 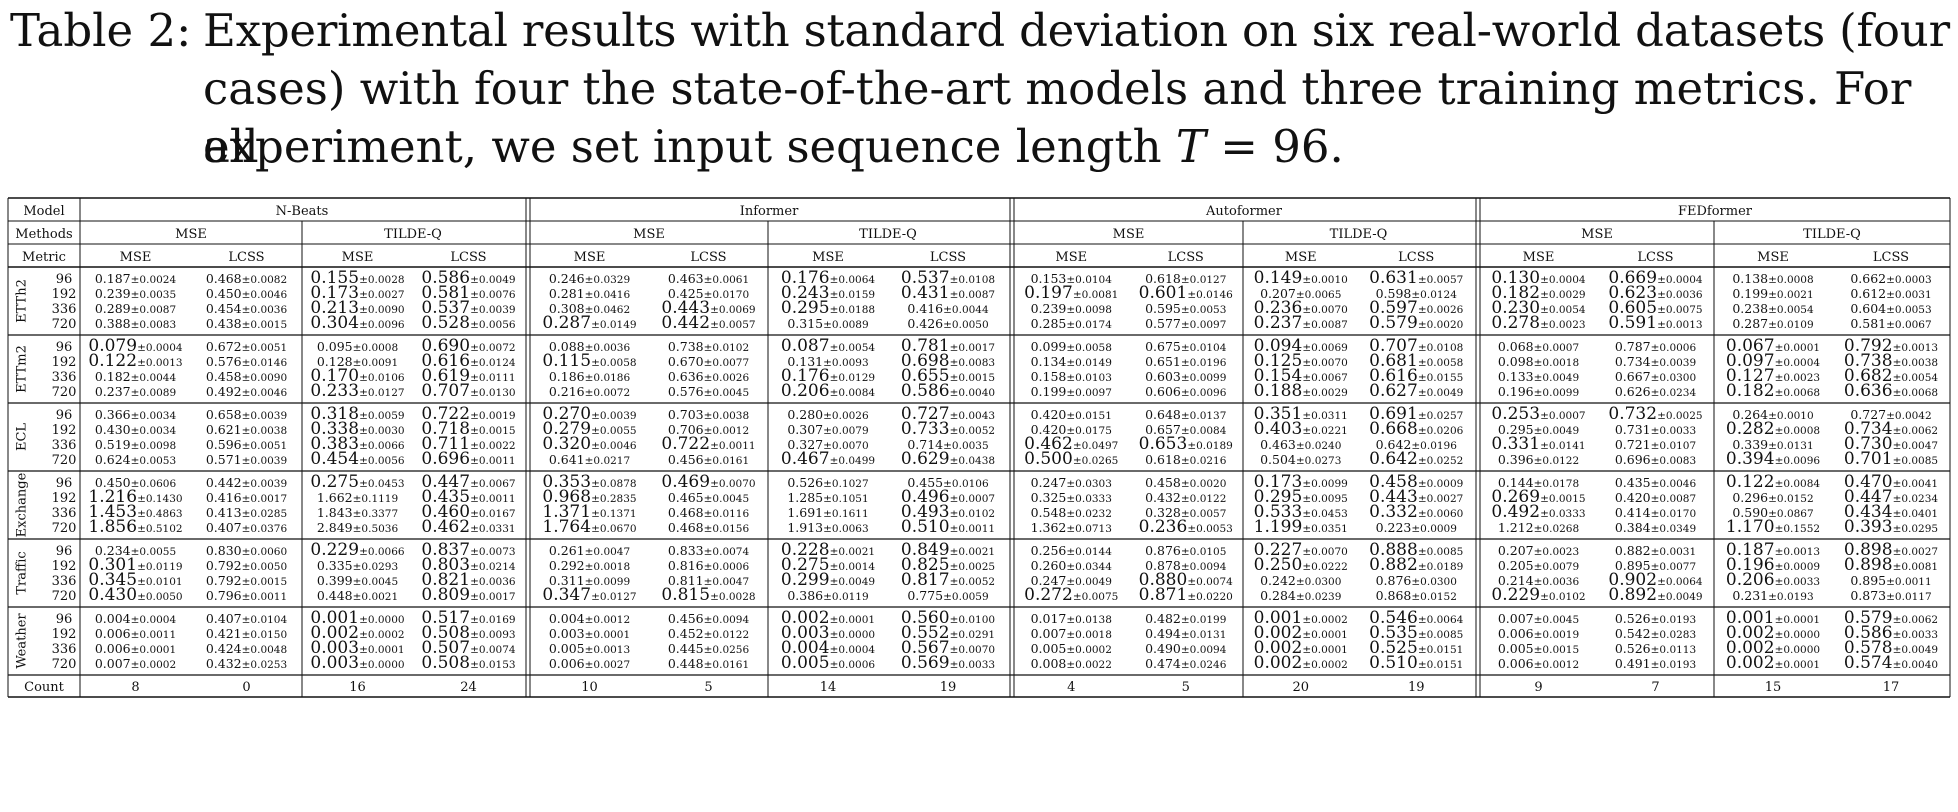 What do you see at coordinates (357, 323) in the screenshot?
I see `table-cell: 0.304±0.0096` at bounding box center [357, 323].